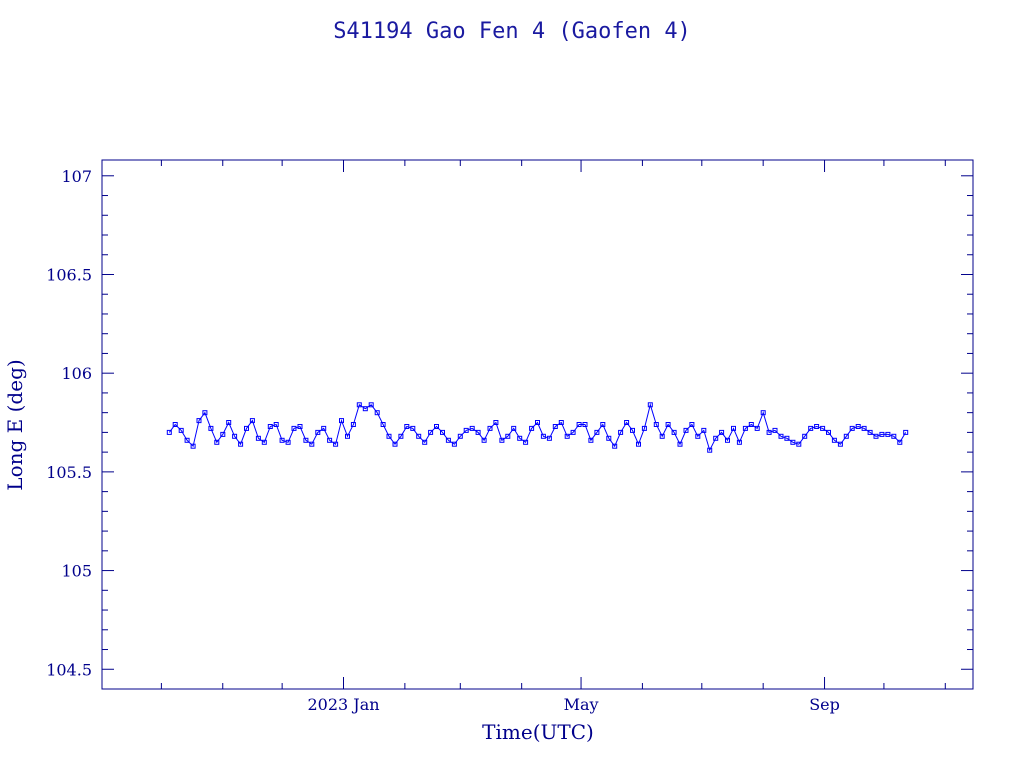 The height and width of the screenshot is (768, 1024). What do you see at coordinates (343, 704) in the screenshot?
I see `x-tick-label: 2023 Jan` at bounding box center [343, 704].